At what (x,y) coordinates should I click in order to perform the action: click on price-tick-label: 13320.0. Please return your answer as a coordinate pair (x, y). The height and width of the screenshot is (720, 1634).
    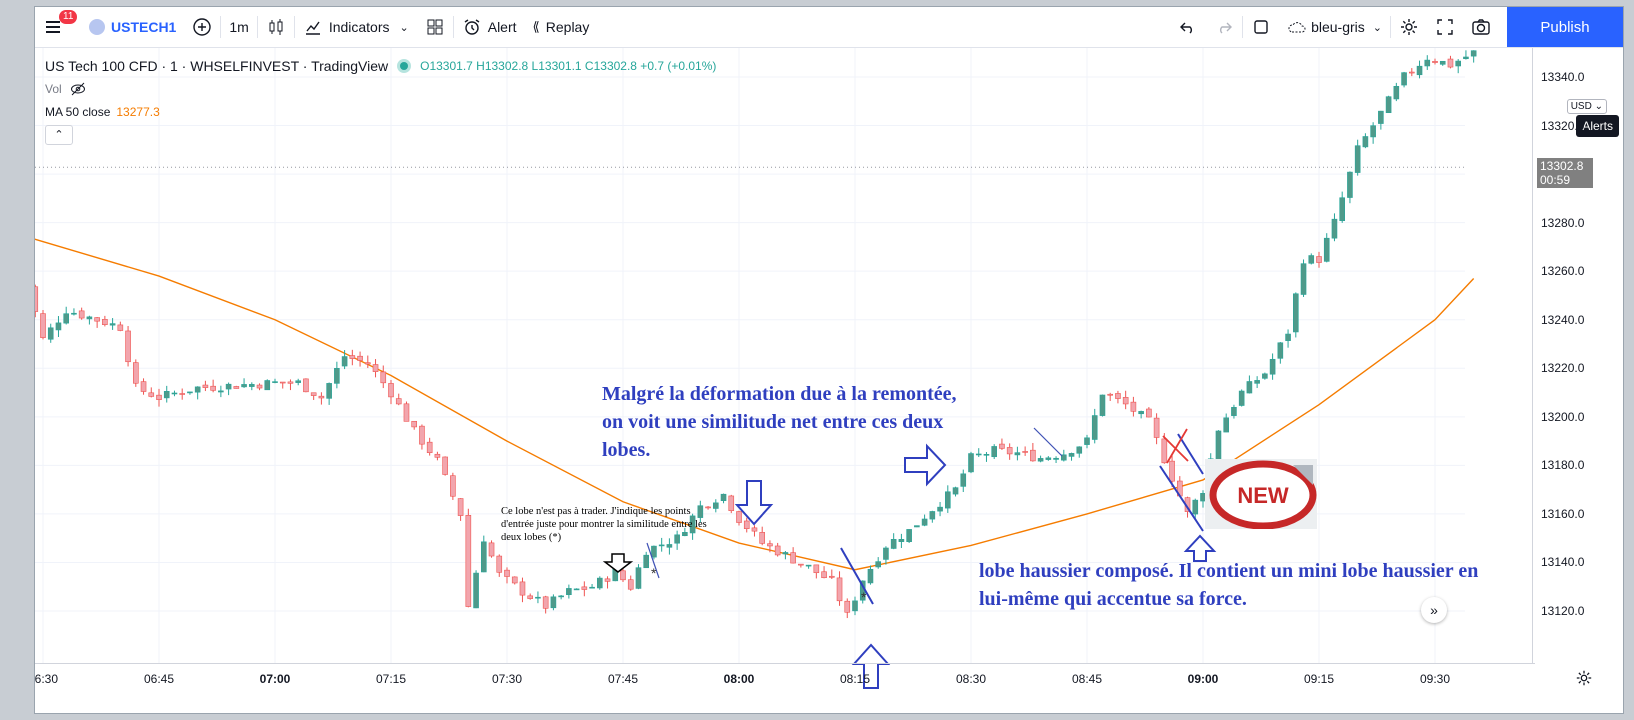
    Looking at the image, I should click on (1563, 125).